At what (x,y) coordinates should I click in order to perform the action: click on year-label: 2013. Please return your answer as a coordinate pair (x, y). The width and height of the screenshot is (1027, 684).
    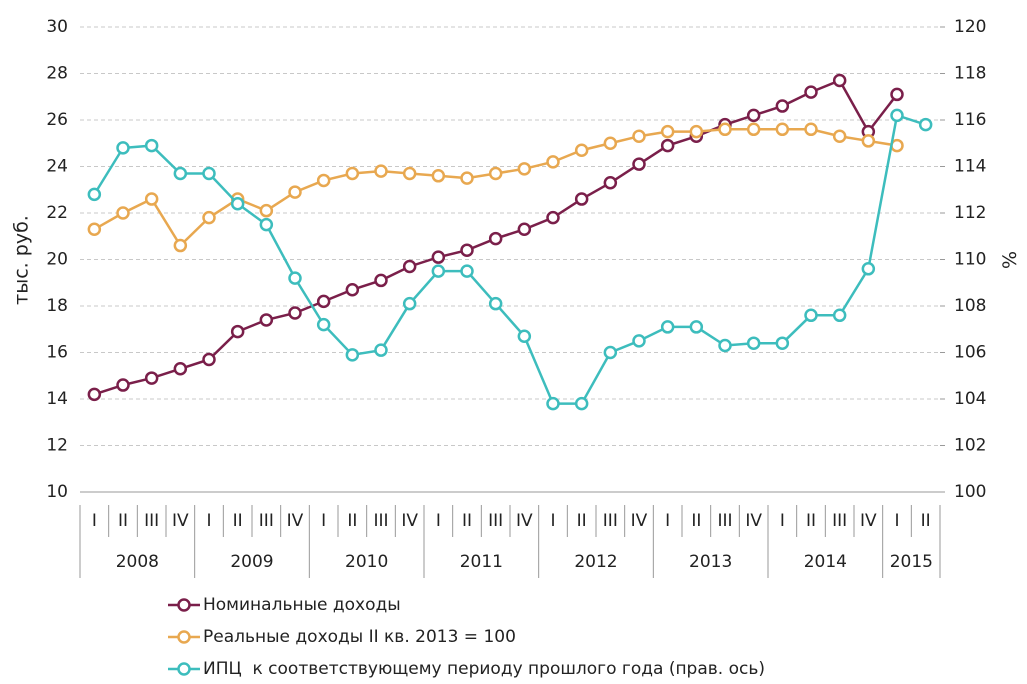
    Looking at the image, I should click on (710, 562).